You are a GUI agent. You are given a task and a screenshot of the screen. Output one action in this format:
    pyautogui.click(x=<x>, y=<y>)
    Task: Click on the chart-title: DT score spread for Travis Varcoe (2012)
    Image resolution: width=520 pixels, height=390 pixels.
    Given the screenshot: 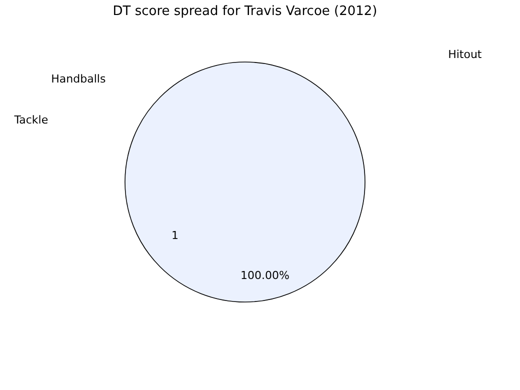 What is the action you would take?
    pyautogui.click(x=245, y=11)
    